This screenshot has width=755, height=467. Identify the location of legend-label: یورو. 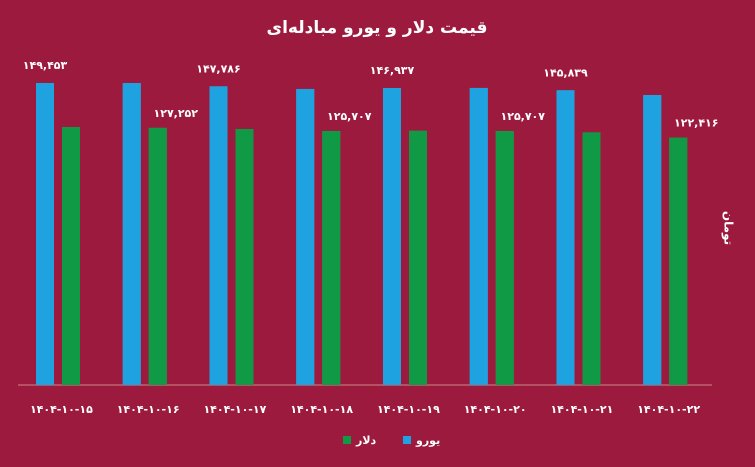
(427, 440).